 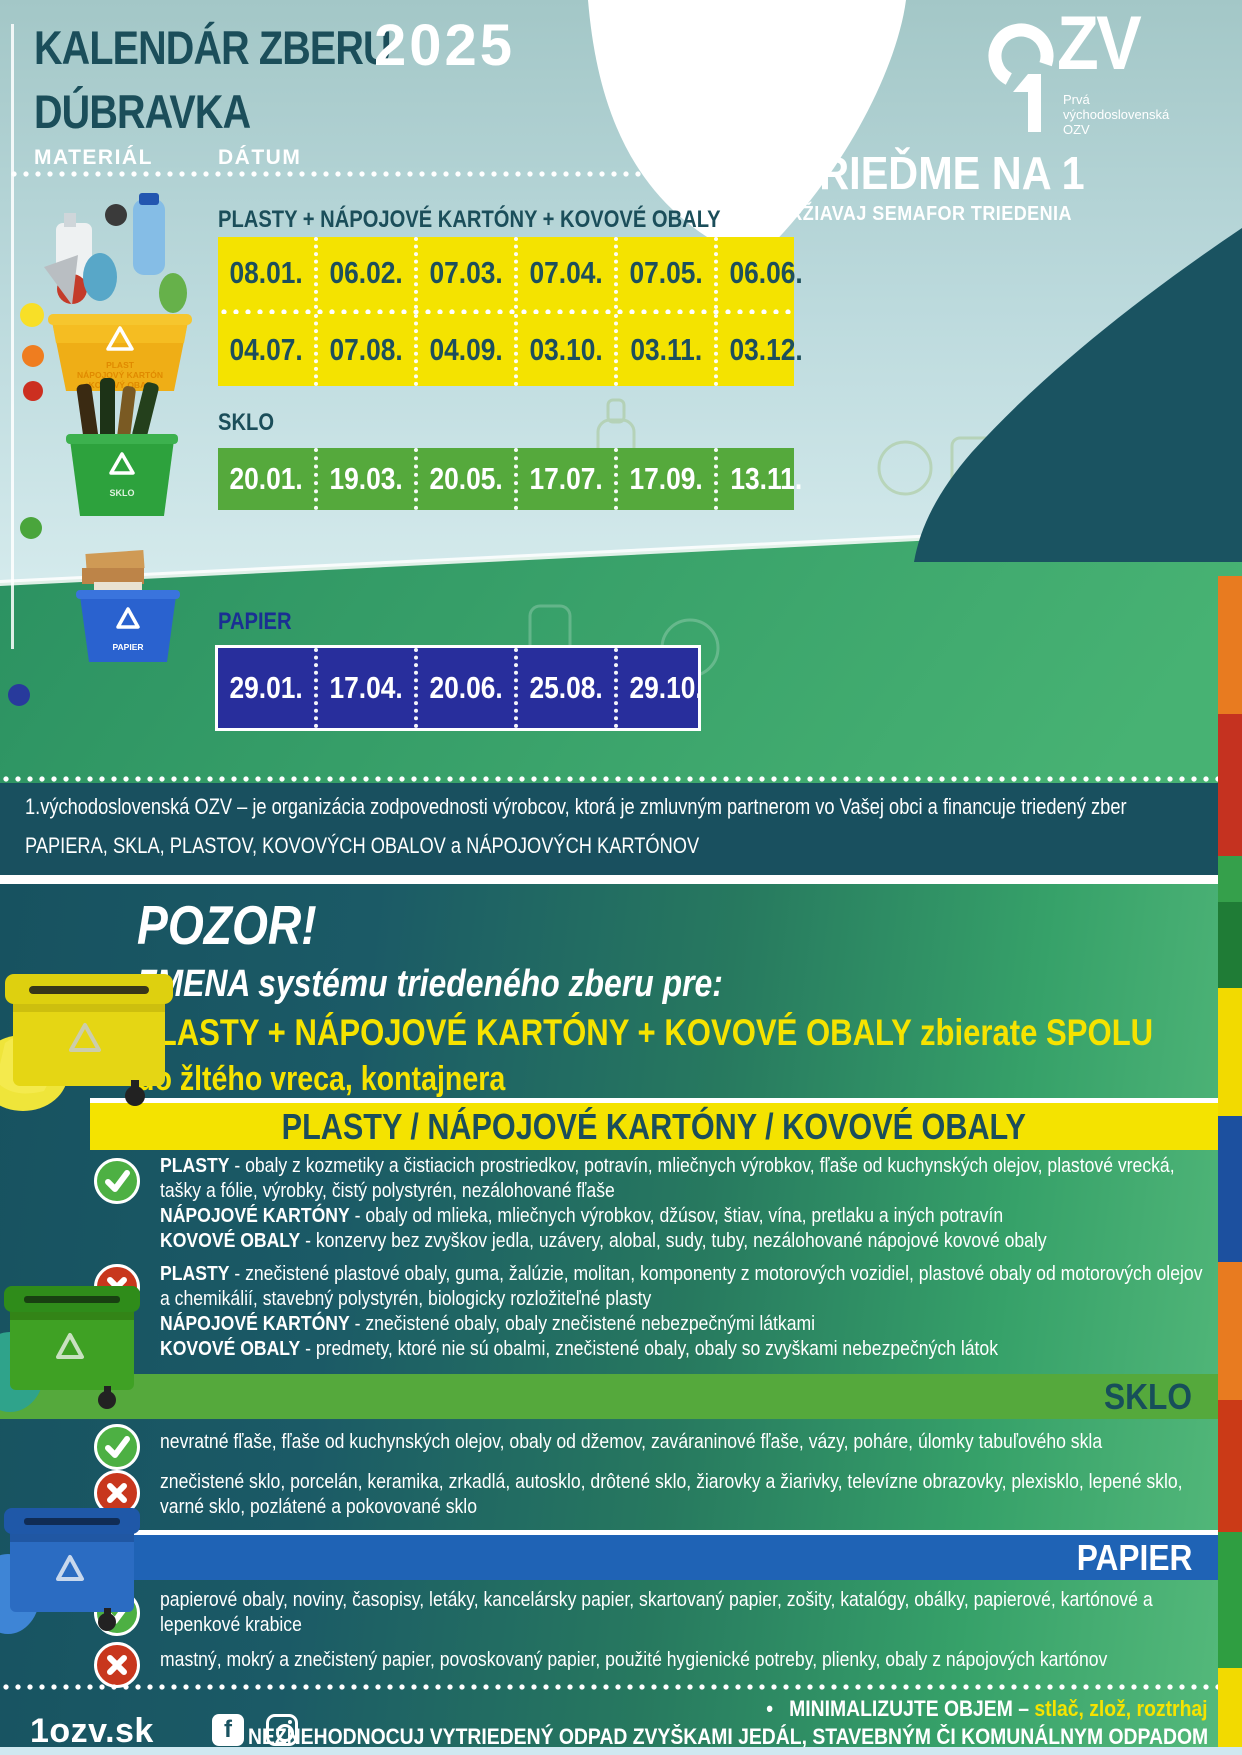 I want to click on cross-icon, so click(x=117, y=1665).